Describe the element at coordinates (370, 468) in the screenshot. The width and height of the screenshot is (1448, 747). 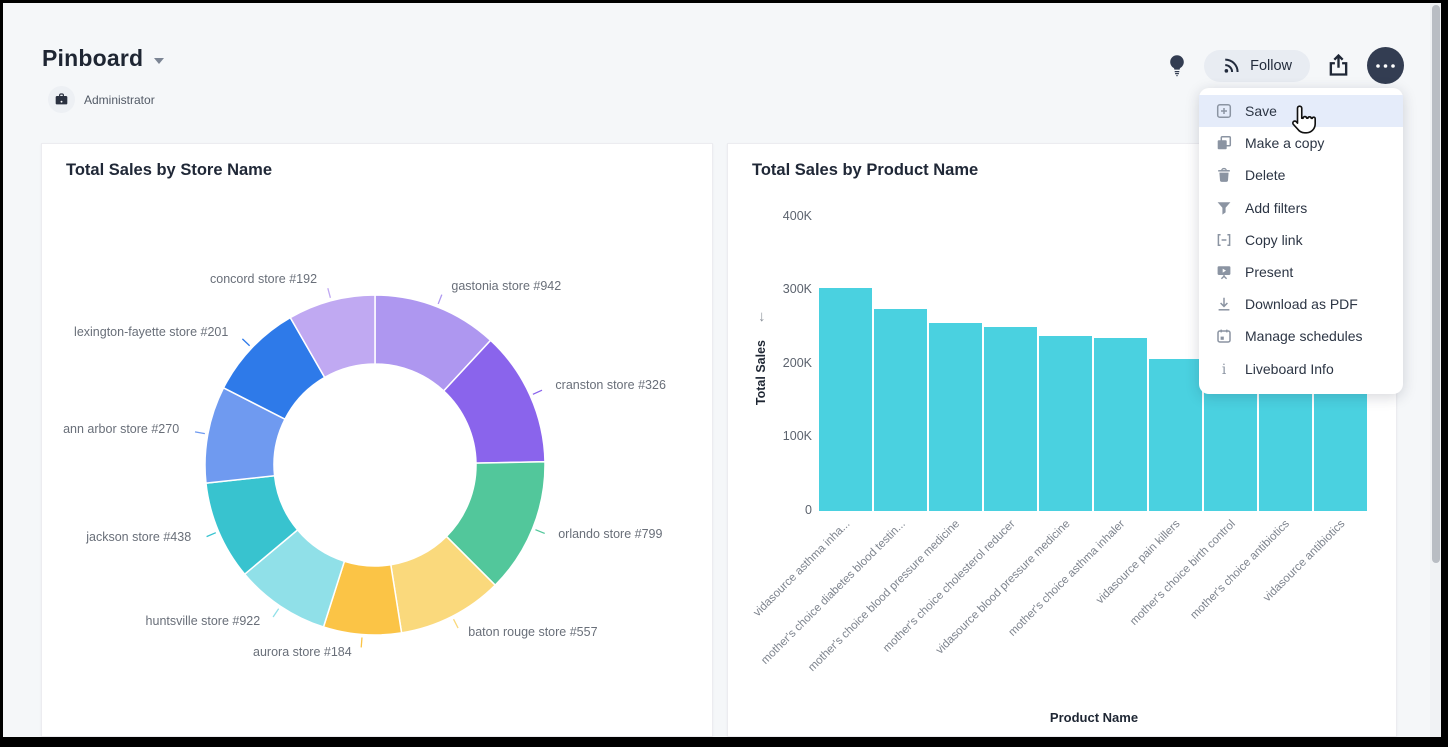
I see `donut-chart-svg` at that location.